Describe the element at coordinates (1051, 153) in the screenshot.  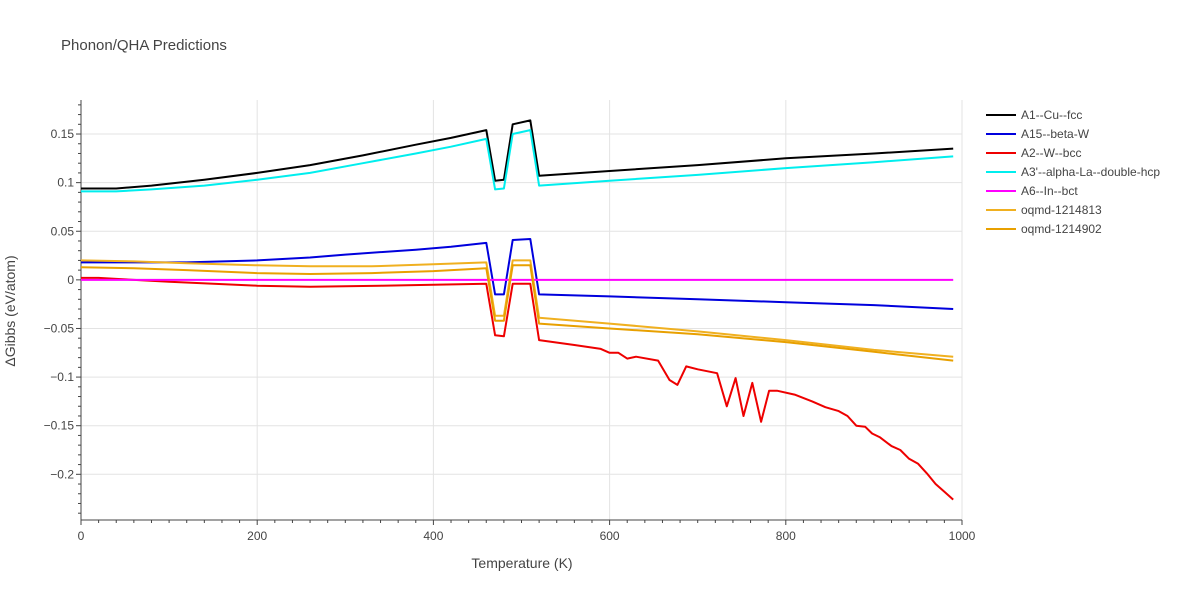
I see `legend-label: A2--W--bcc` at that location.